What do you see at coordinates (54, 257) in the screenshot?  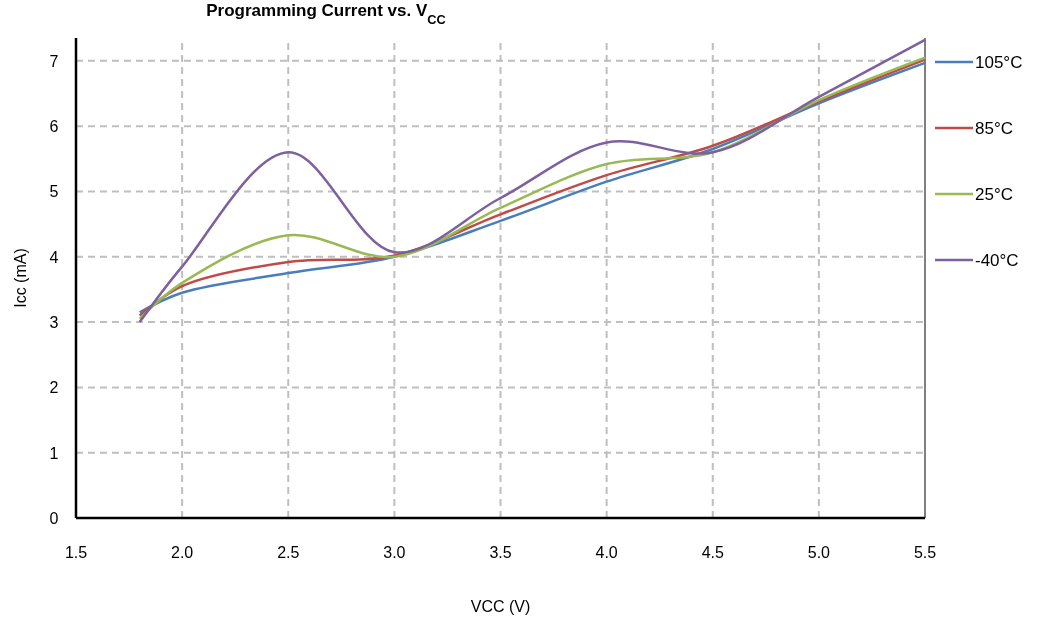 I see `y-tick-label: 4` at bounding box center [54, 257].